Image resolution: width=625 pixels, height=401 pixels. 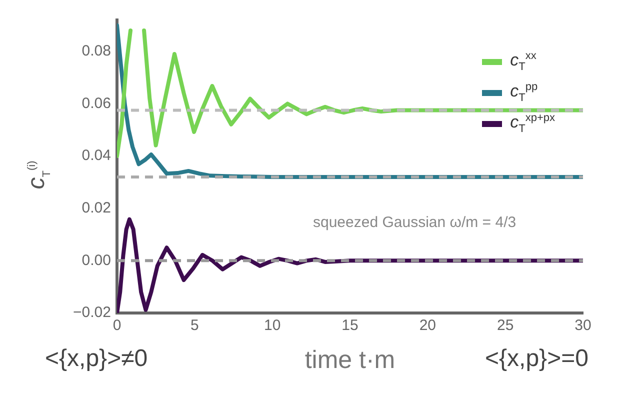 What do you see at coordinates (272, 325) in the screenshot?
I see `x-tick-label: 10` at bounding box center [272, 325].